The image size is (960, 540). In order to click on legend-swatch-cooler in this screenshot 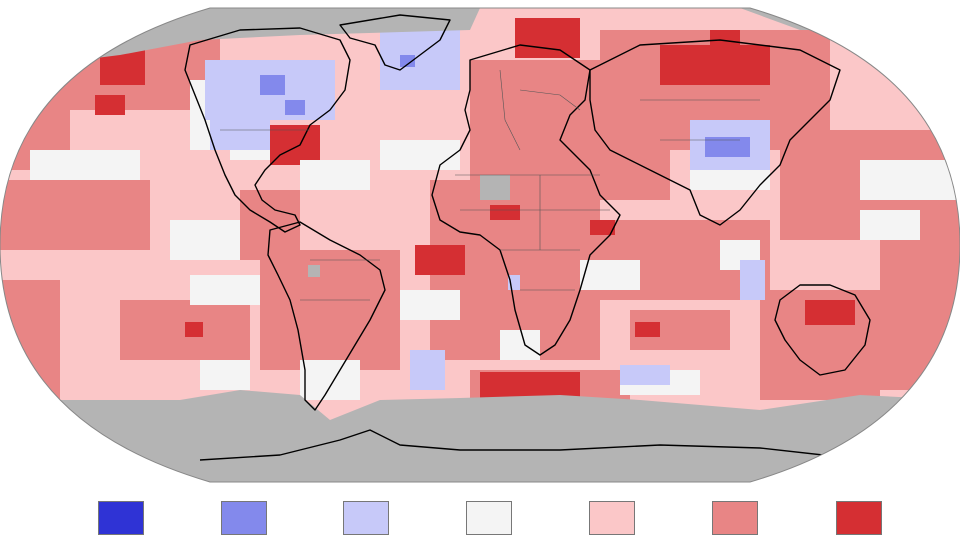, I will do `click(366, 518)`.